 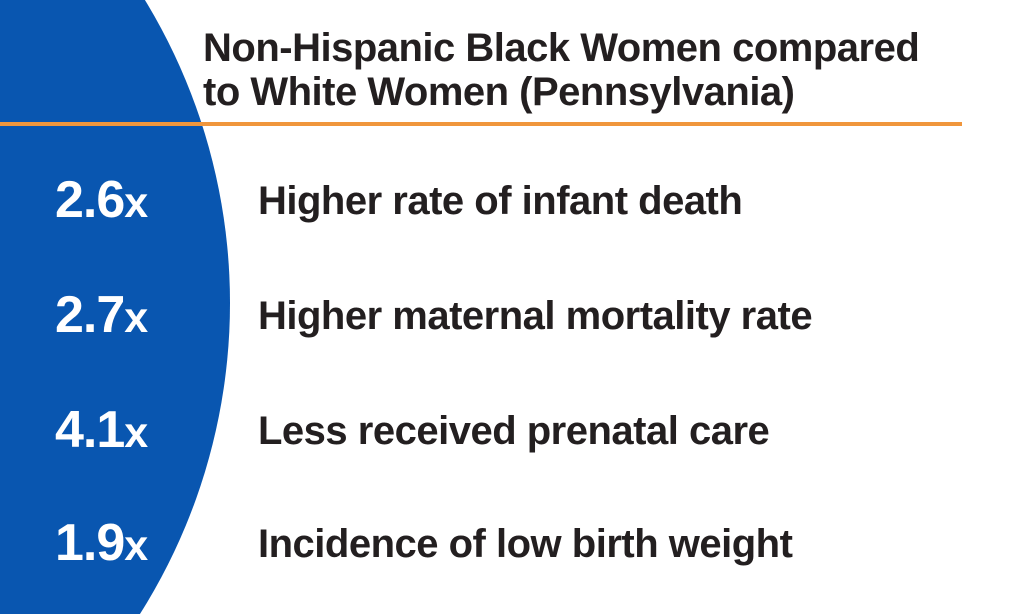 I want to click on stat-value-number: 2.7, so click(x=90, y=315).